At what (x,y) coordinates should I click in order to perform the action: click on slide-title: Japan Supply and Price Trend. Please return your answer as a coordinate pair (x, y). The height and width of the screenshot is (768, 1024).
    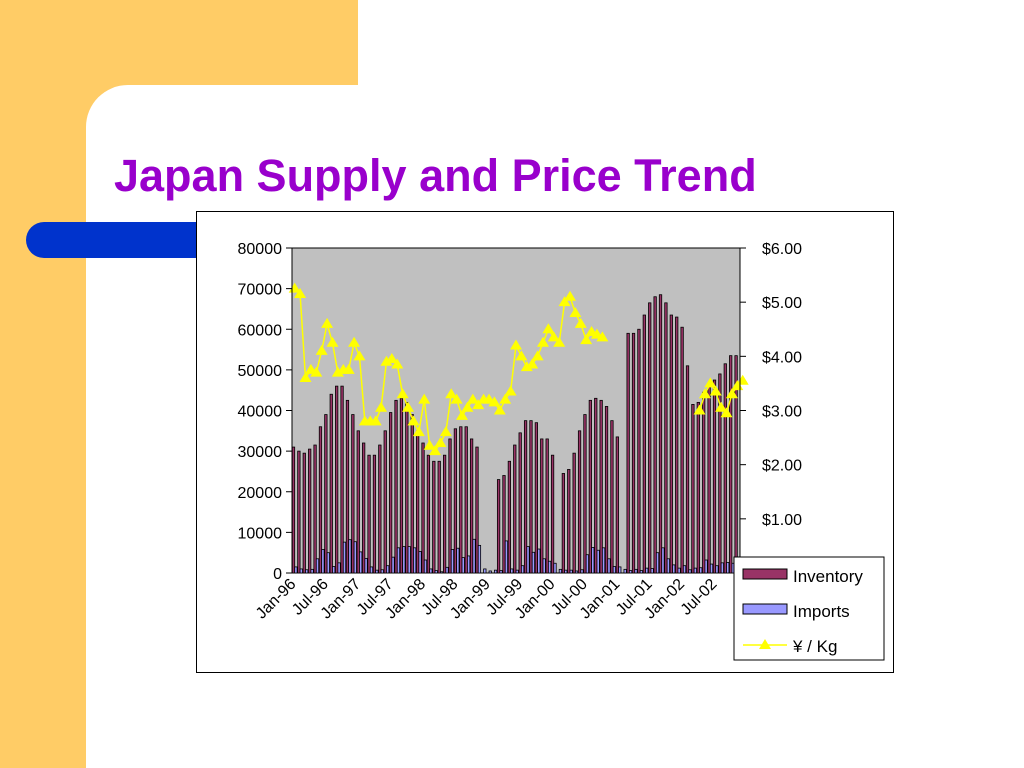
    Looking at the image, I should click on (435, 175).